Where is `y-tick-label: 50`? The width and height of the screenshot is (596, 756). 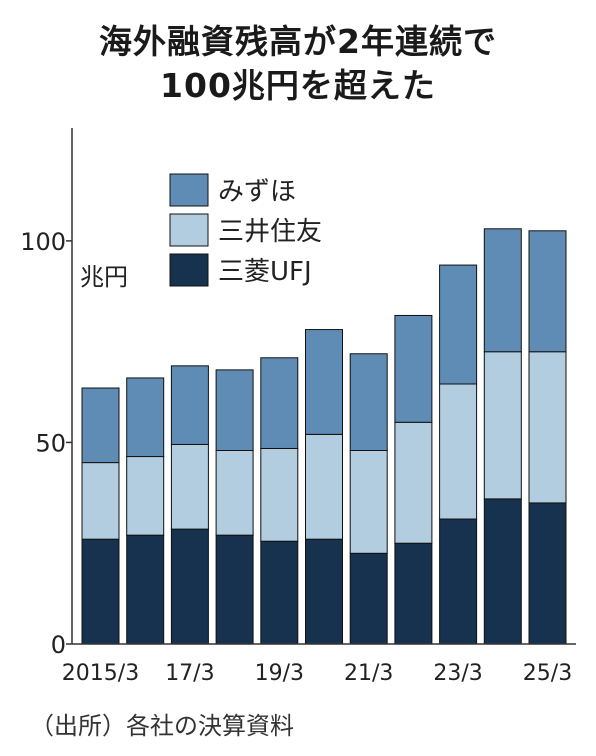
y-tick-label: 50 is located at coordinates (50, 443).